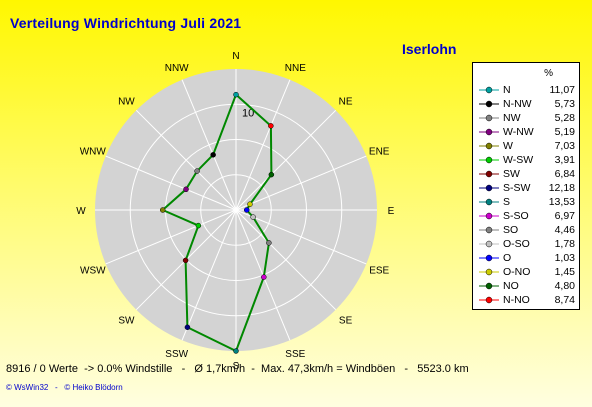 This screenshot has height=407, width=592. I want to click on legend-row: S-SW 12,18, so click(526, 188).